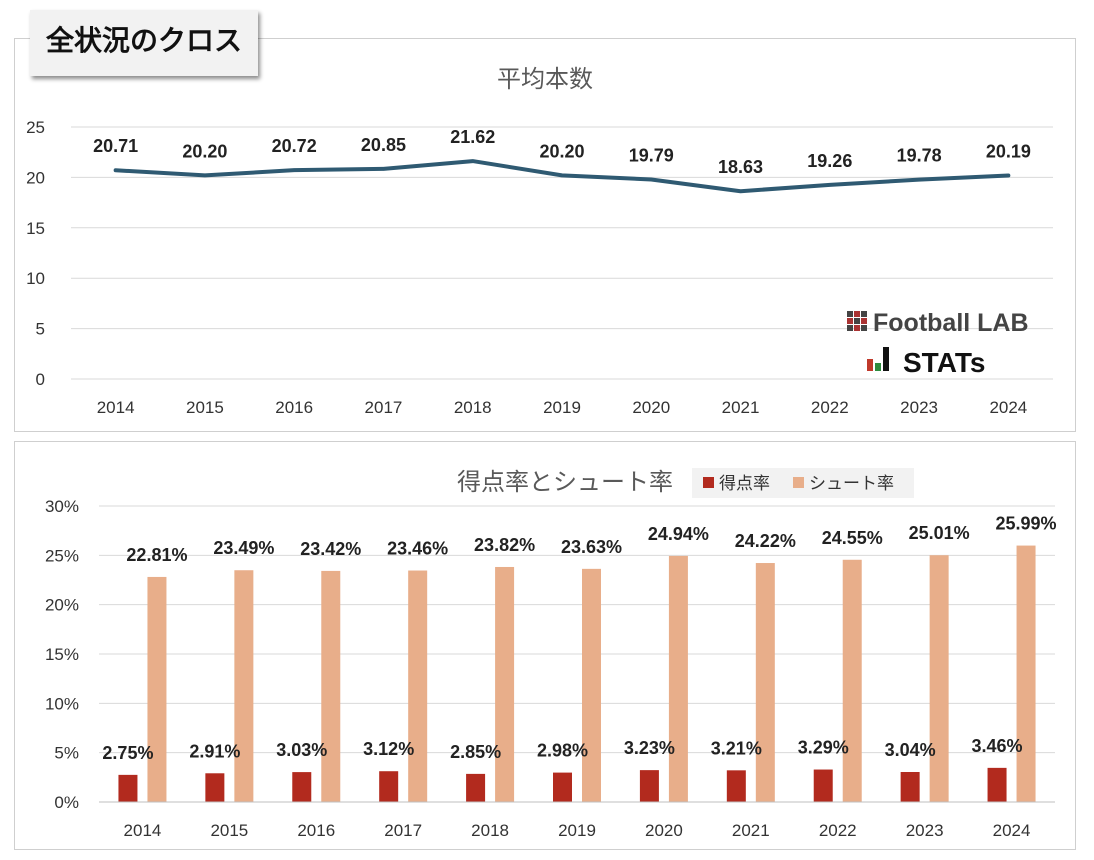  Describe the element at coordinates (156, 555) in the screenshot. I see `data-label: 22.81%` at that location.